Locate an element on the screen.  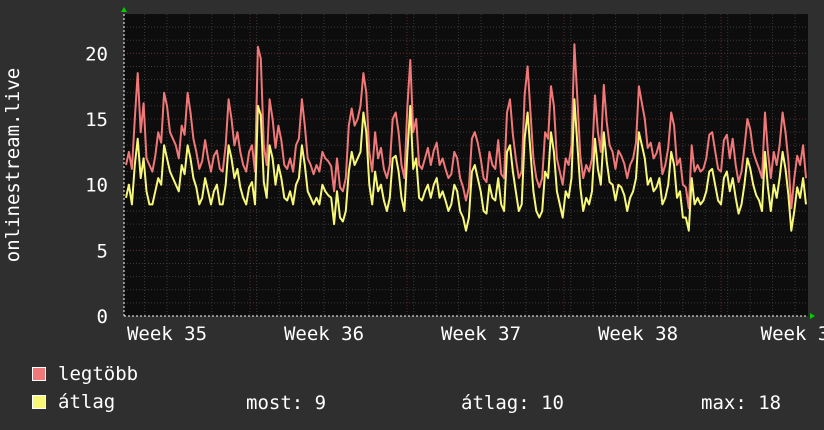
legend-label-avg: átlag is located at coordinates (87, 402).